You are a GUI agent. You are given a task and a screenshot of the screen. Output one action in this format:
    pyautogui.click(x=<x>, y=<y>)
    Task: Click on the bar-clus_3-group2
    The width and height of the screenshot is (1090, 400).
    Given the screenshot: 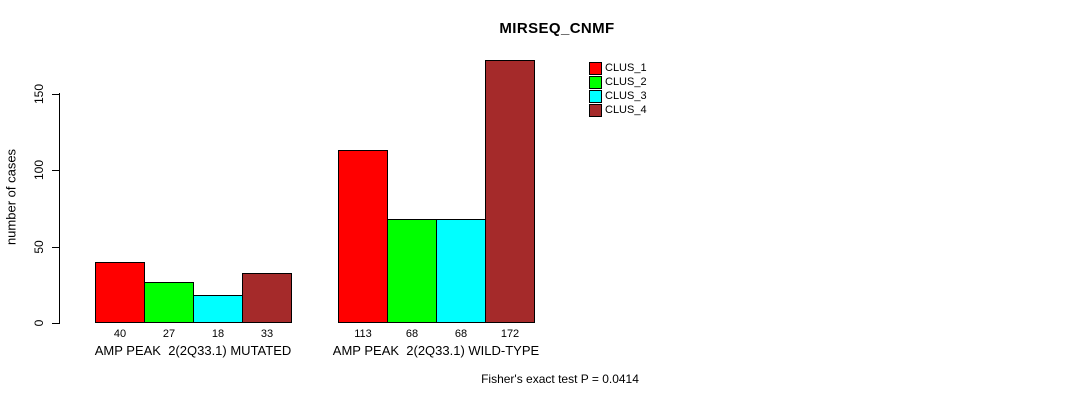 What is the action you would take?
    pyautogui.click(x=461, y=271)
    